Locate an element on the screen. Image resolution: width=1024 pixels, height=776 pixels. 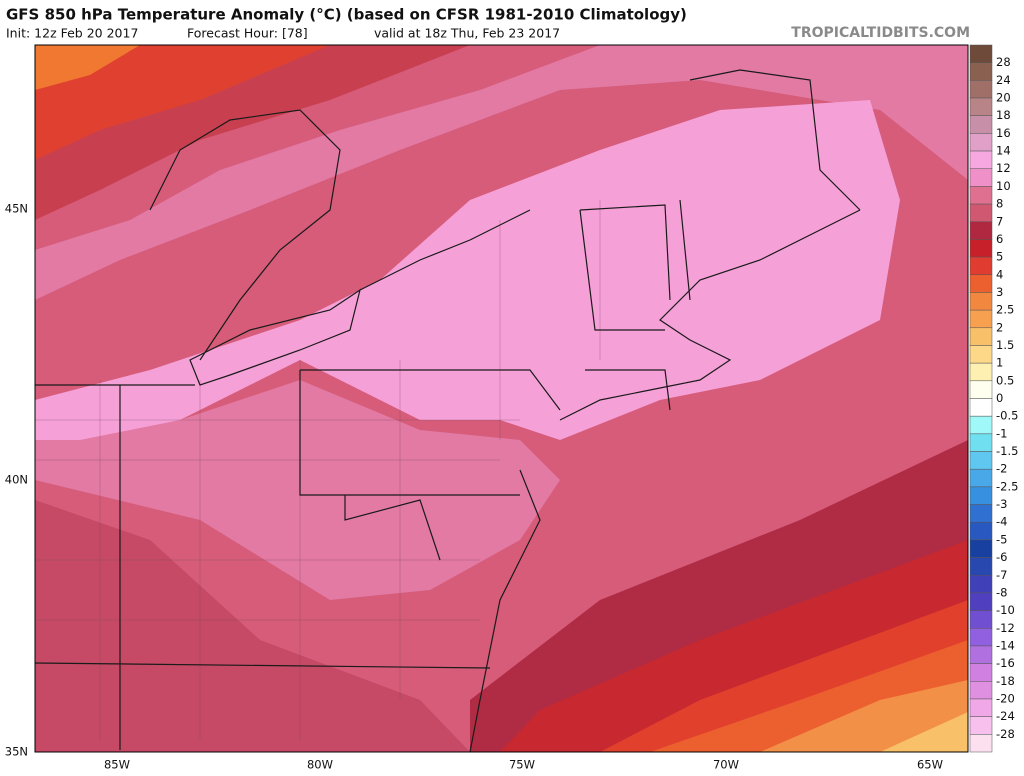
colorbar-label: -1.5 is located at coordinates (1007, 451).